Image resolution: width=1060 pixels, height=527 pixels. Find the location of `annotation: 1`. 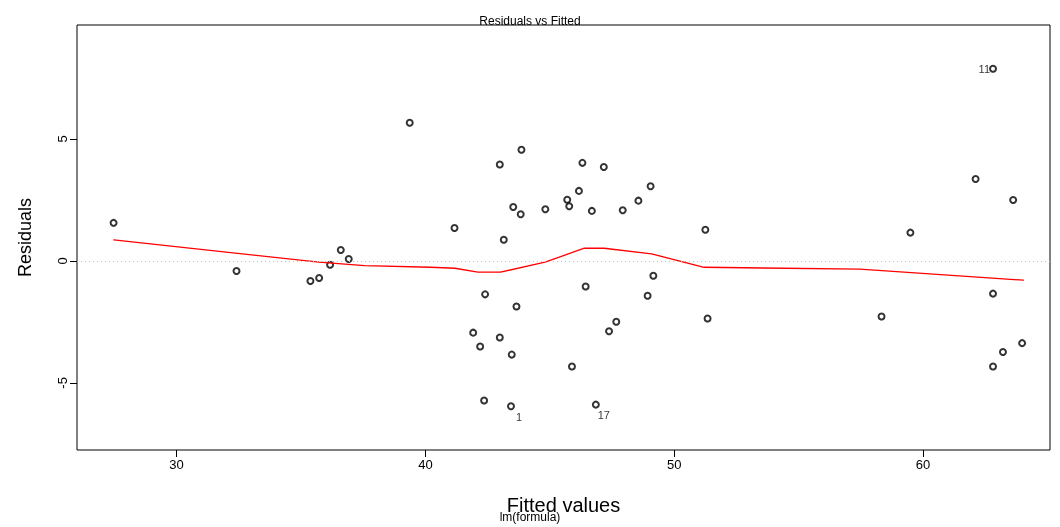

annotation: 1 is located at coordinates (519, 416).